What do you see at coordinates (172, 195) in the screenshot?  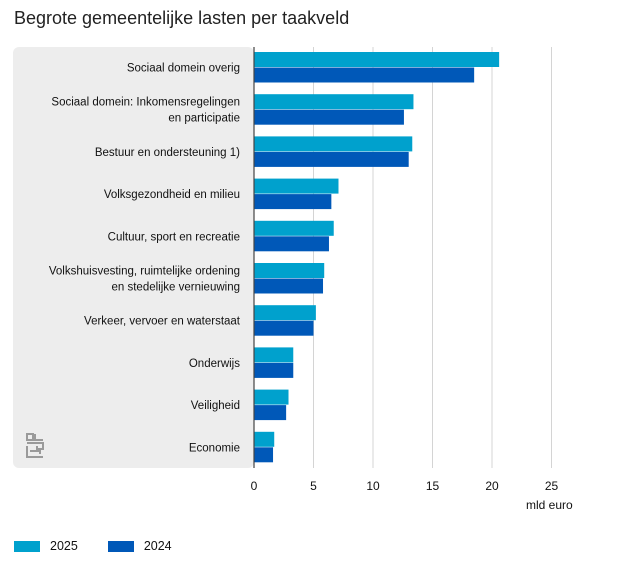 I see `category-label-4: Volksgezondheid en milieu` at bounding box center [172, 195].